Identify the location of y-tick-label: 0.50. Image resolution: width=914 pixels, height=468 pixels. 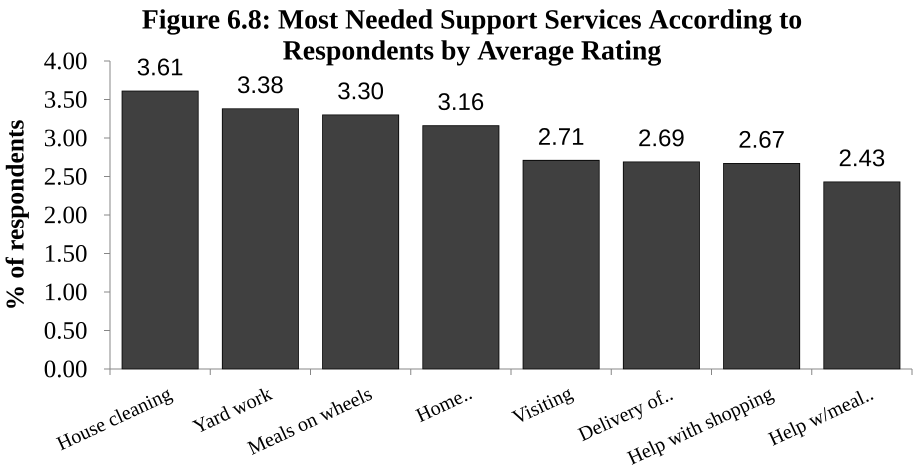
(65, 330).